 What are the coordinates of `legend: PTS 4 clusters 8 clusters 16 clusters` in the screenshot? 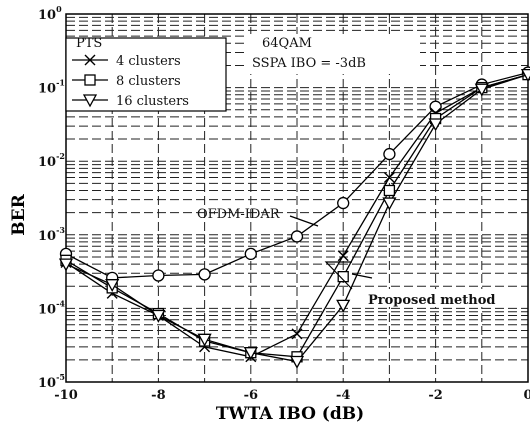 It's located at (146, 74).